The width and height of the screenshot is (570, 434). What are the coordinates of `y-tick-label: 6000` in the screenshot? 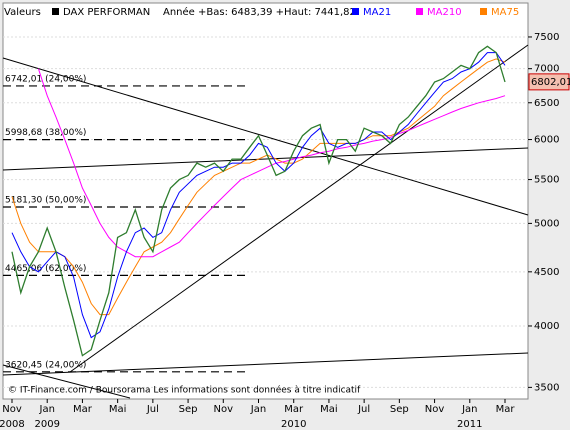 It's located at (546, 140).